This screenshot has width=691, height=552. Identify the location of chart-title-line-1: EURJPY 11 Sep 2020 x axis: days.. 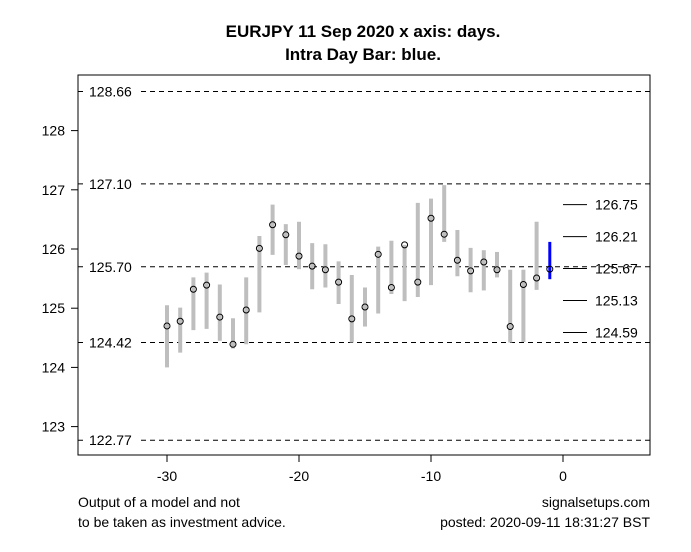
(363, 31).